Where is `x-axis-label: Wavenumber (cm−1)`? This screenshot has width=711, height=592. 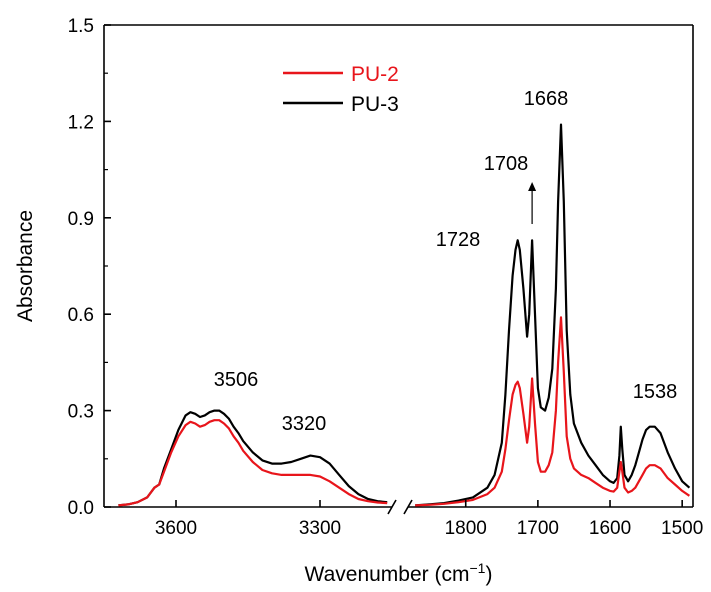
x-axis-label: Wavenumber (cm−1) is located at coordinates (399, 573).